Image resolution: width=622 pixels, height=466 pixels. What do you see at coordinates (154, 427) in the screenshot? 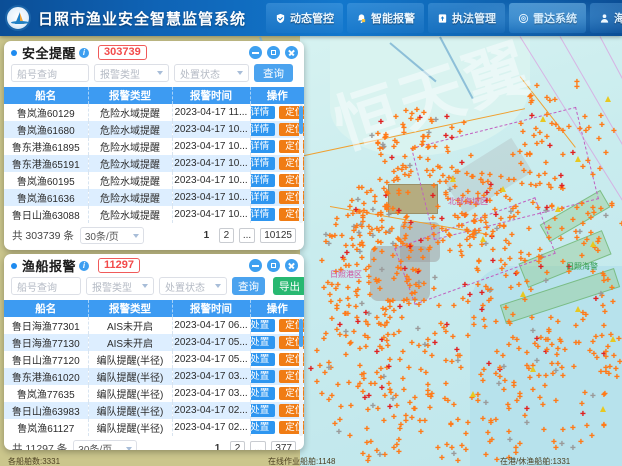
I see `table-row: 鲁岚渔61127 编队提醒(半径) 2023-04-17 02... 处置 定位` at bounding box center [154, 427].